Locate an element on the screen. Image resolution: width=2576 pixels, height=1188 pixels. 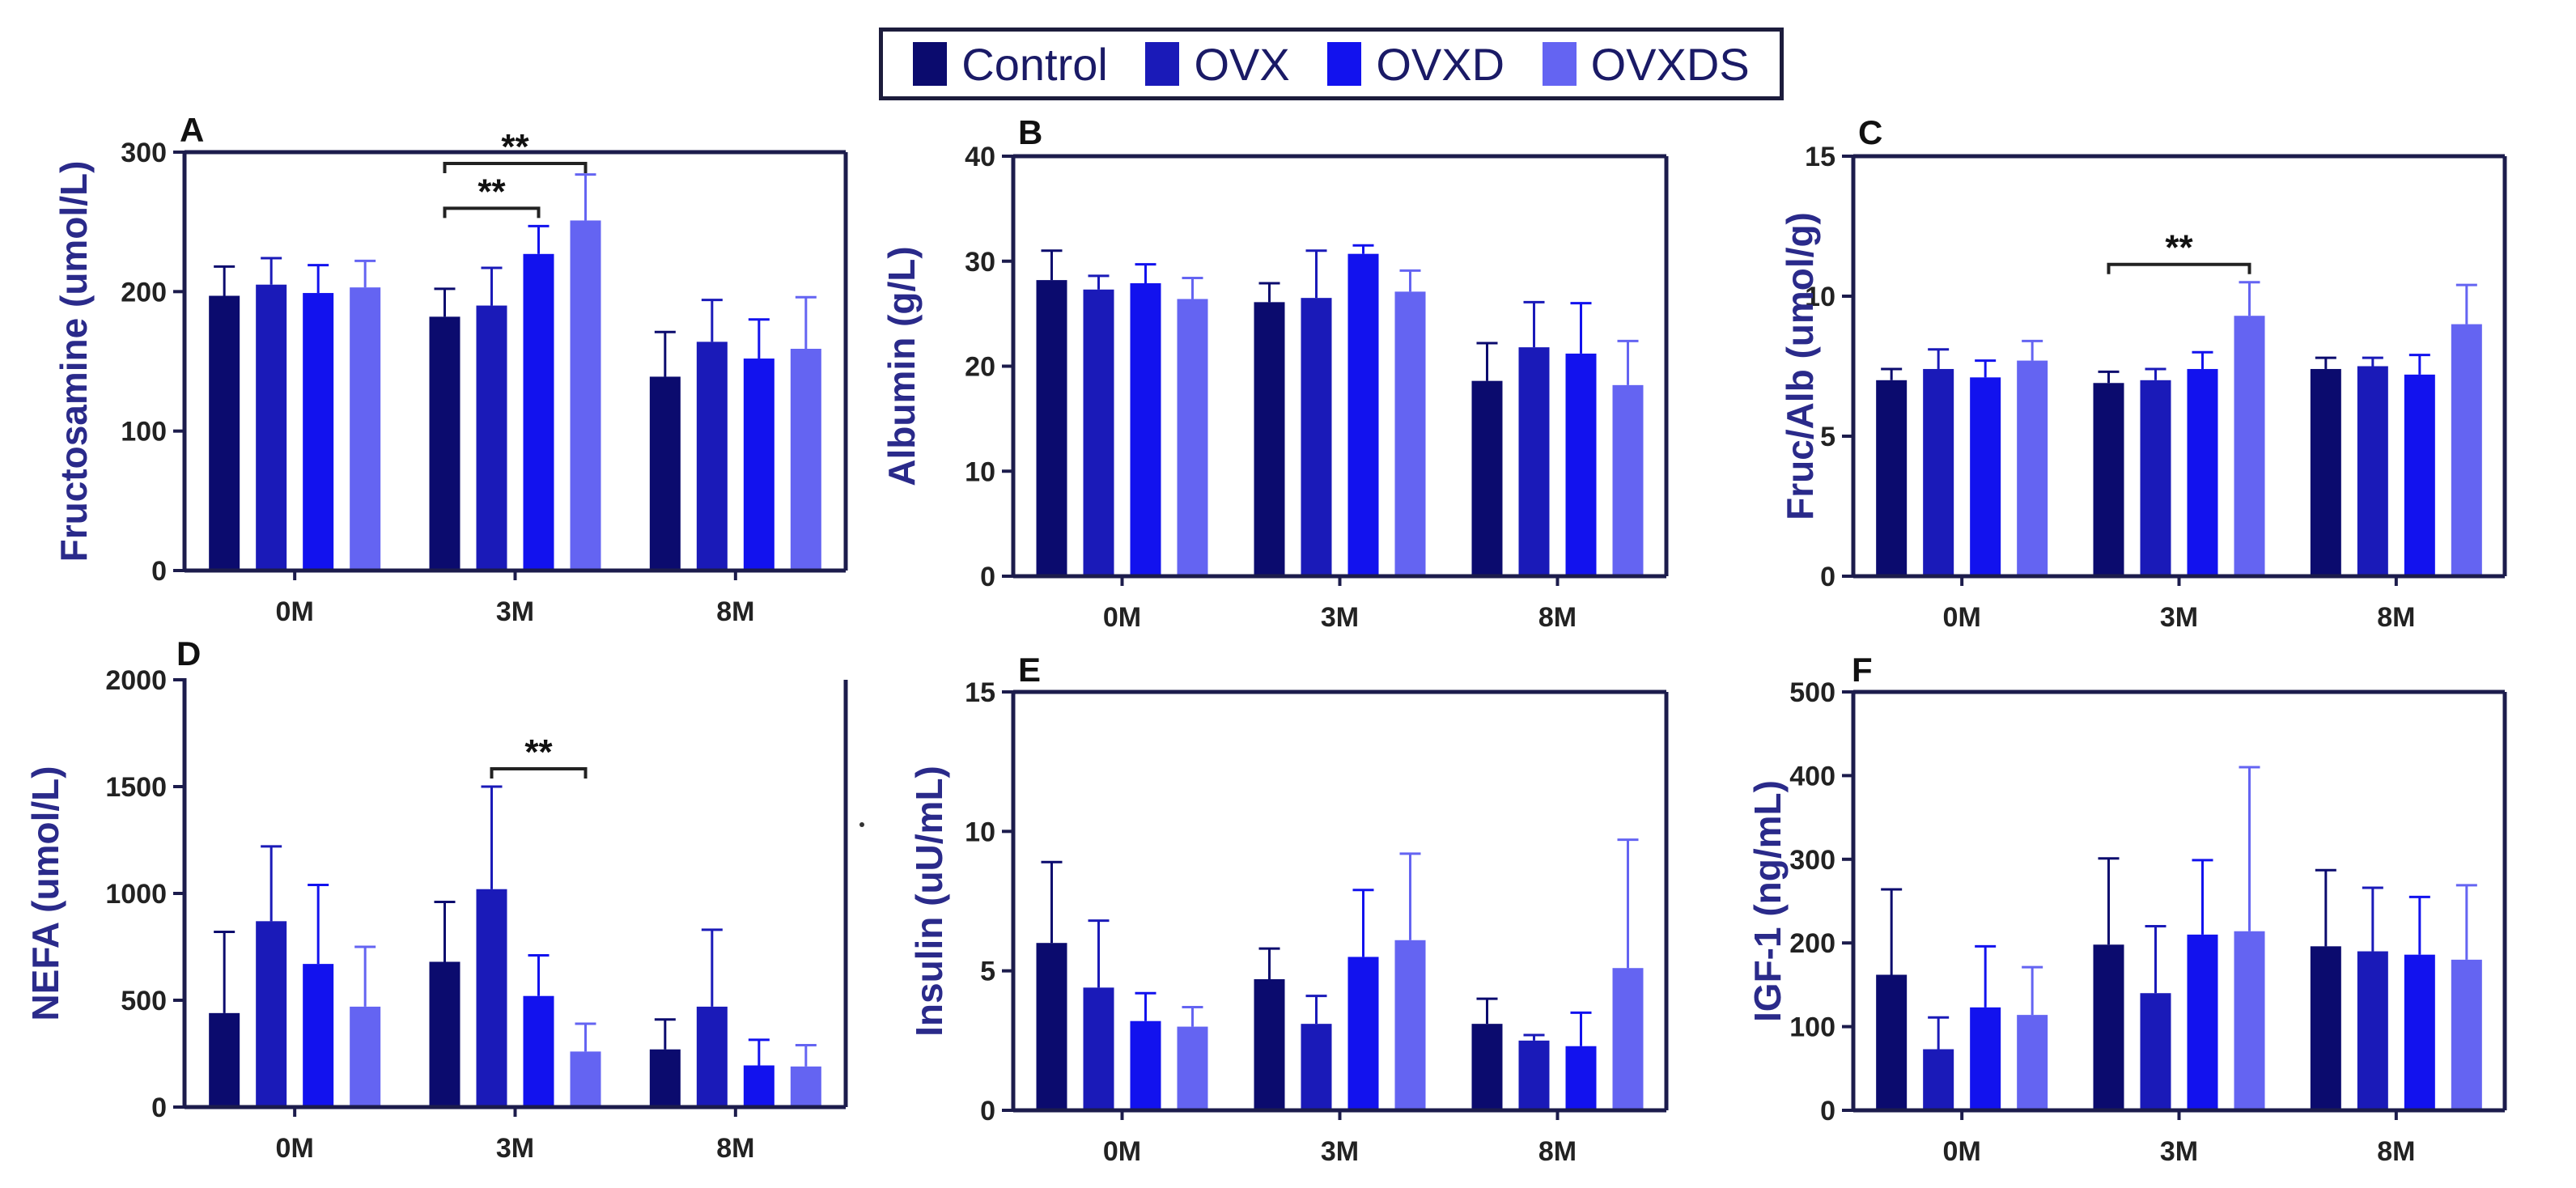
panel-d-bar-ovxds-0m is located at coordinates (365, 1056).